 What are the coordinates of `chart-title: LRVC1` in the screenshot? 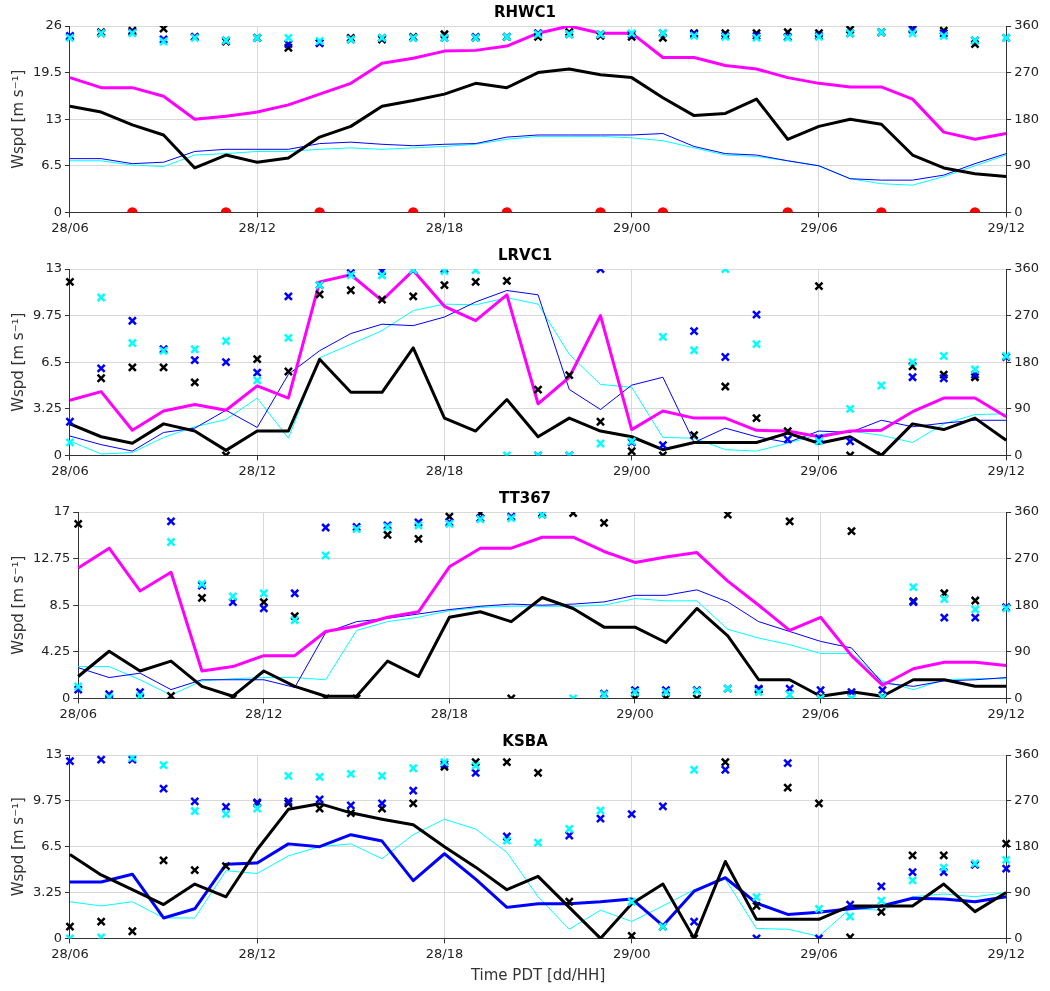 It's located at (525, 254).